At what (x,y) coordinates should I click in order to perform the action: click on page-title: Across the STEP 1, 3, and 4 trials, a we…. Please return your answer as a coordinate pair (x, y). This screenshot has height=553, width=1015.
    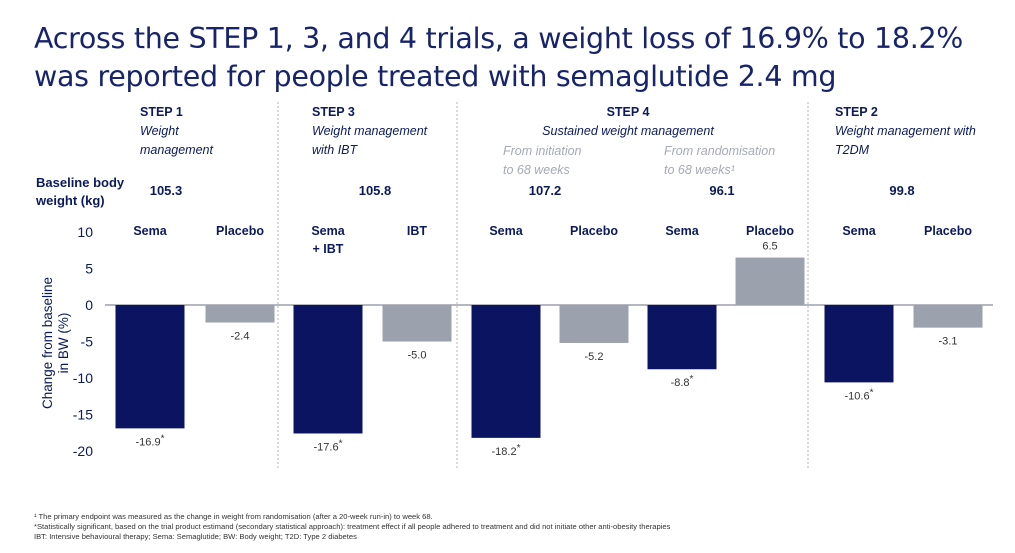
    Looking at the image, I should click on (519, 58).